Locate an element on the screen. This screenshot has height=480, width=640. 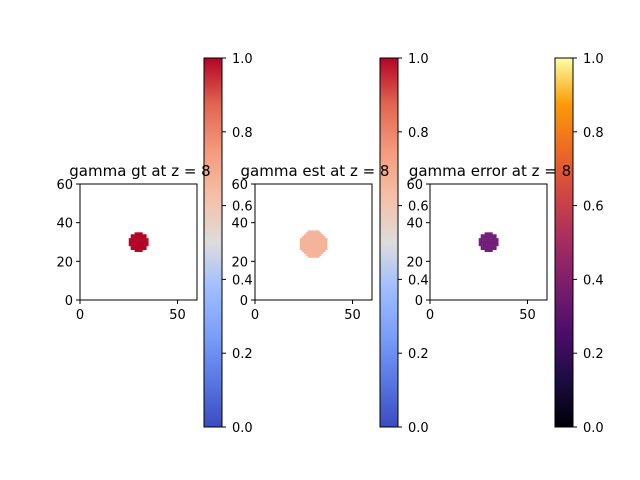
y-tick-label: 20 is located at coordinates (414, 262).